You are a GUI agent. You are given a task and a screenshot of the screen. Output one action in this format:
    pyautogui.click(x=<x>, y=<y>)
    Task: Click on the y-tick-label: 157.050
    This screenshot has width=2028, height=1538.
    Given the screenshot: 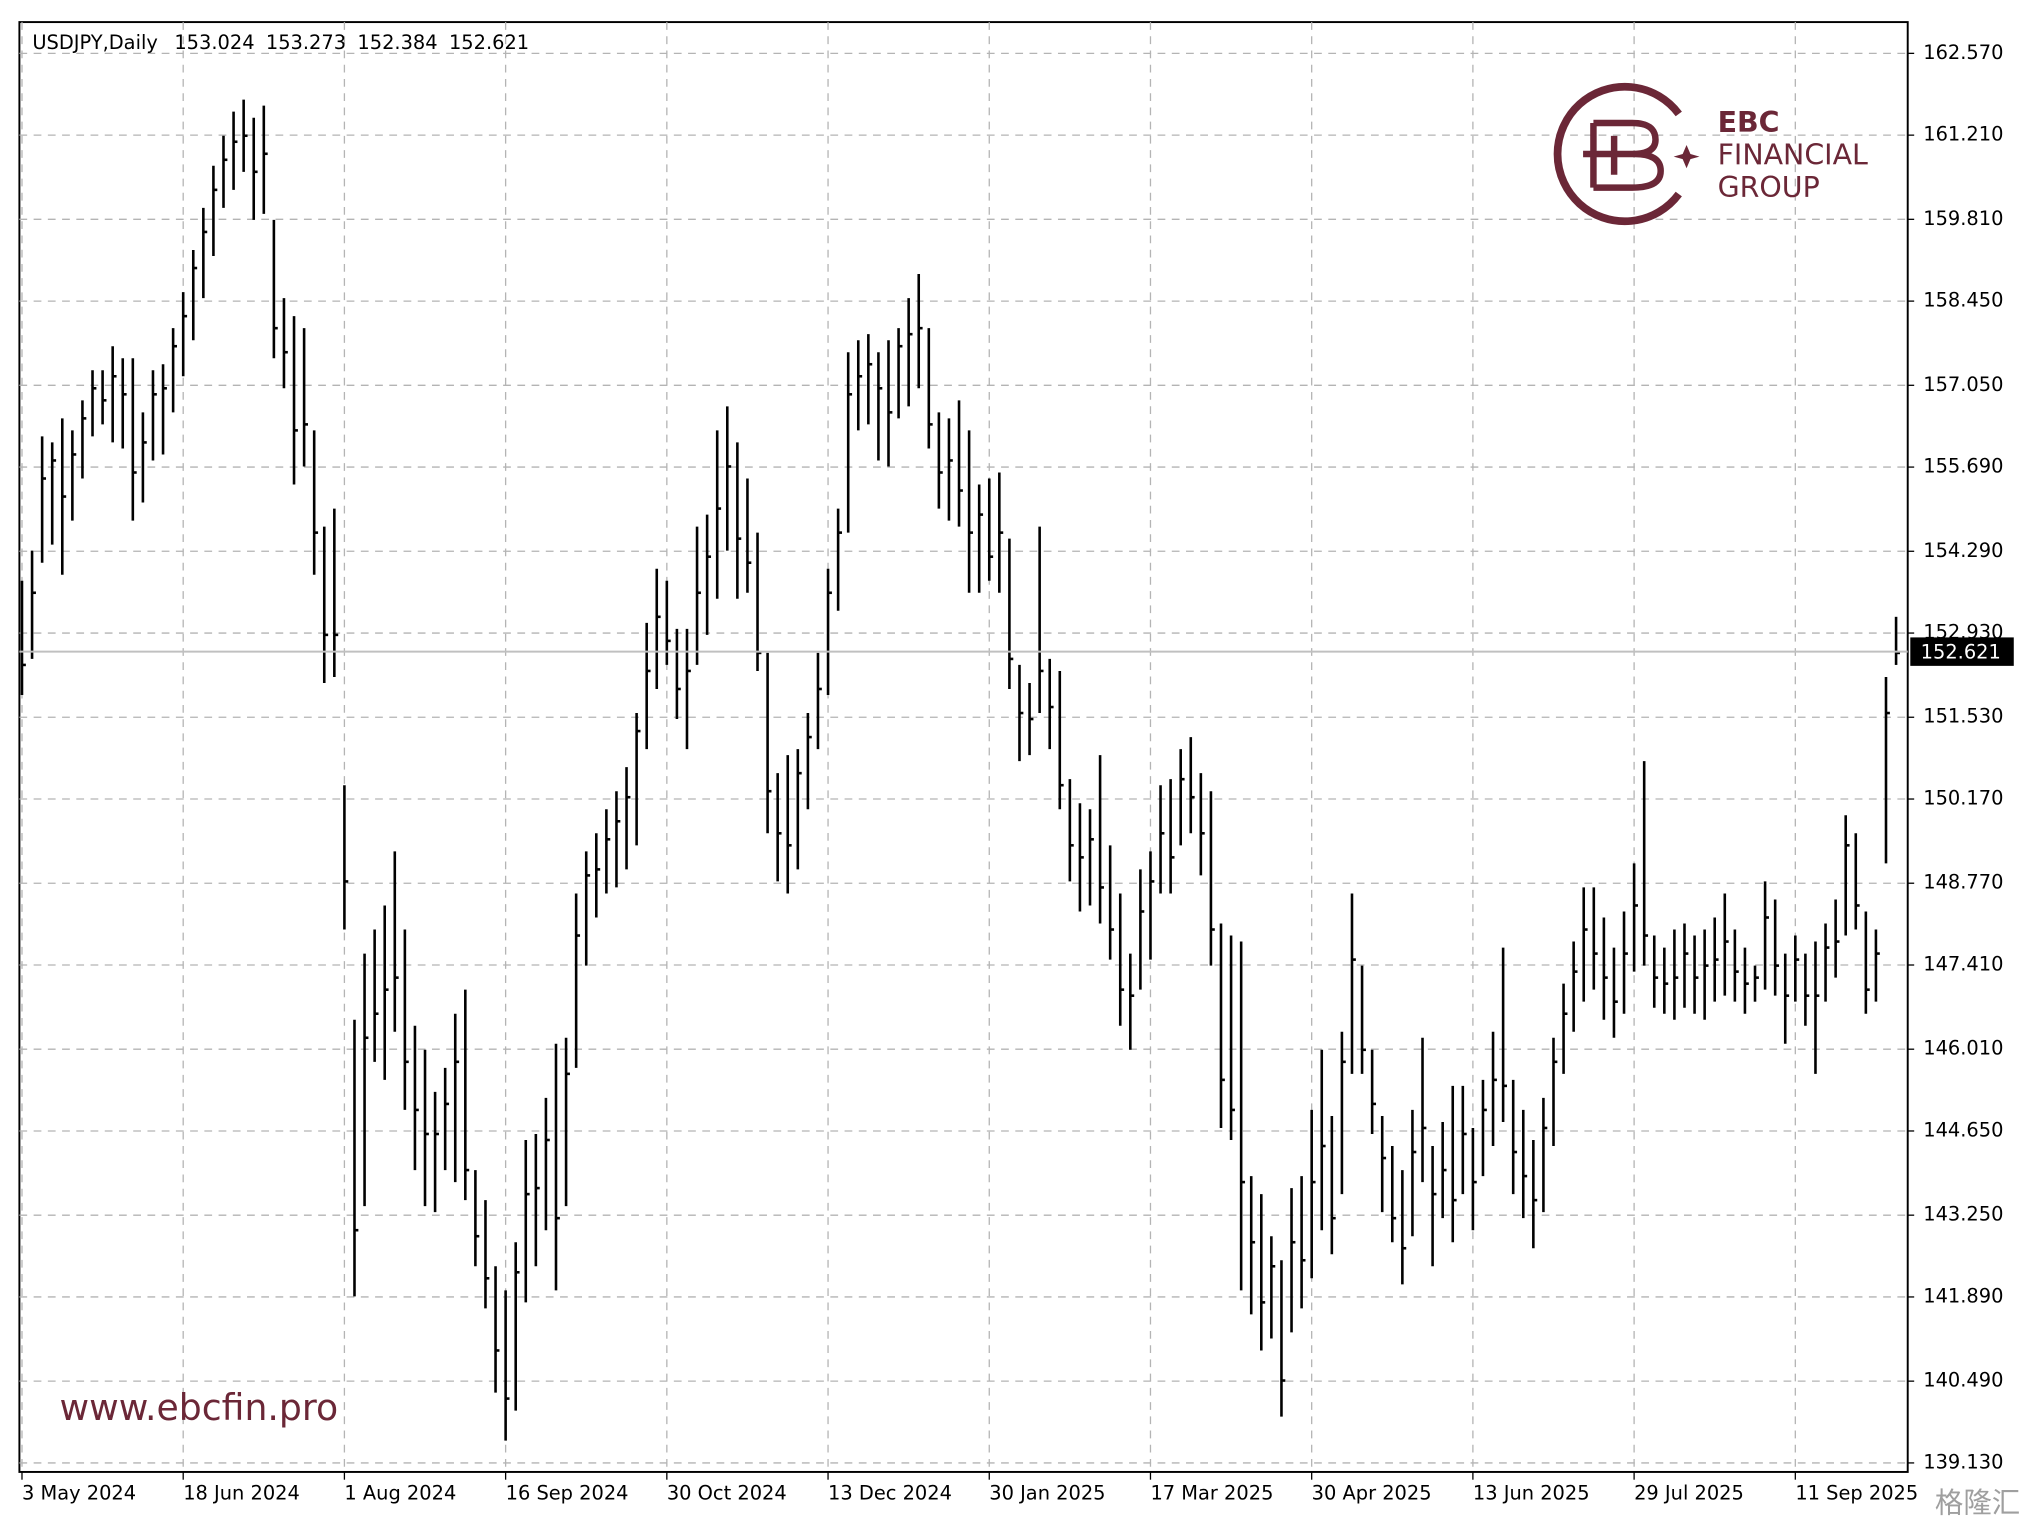 What is the action you would take?
    pyautogui.click(x=1963, y=384)
    